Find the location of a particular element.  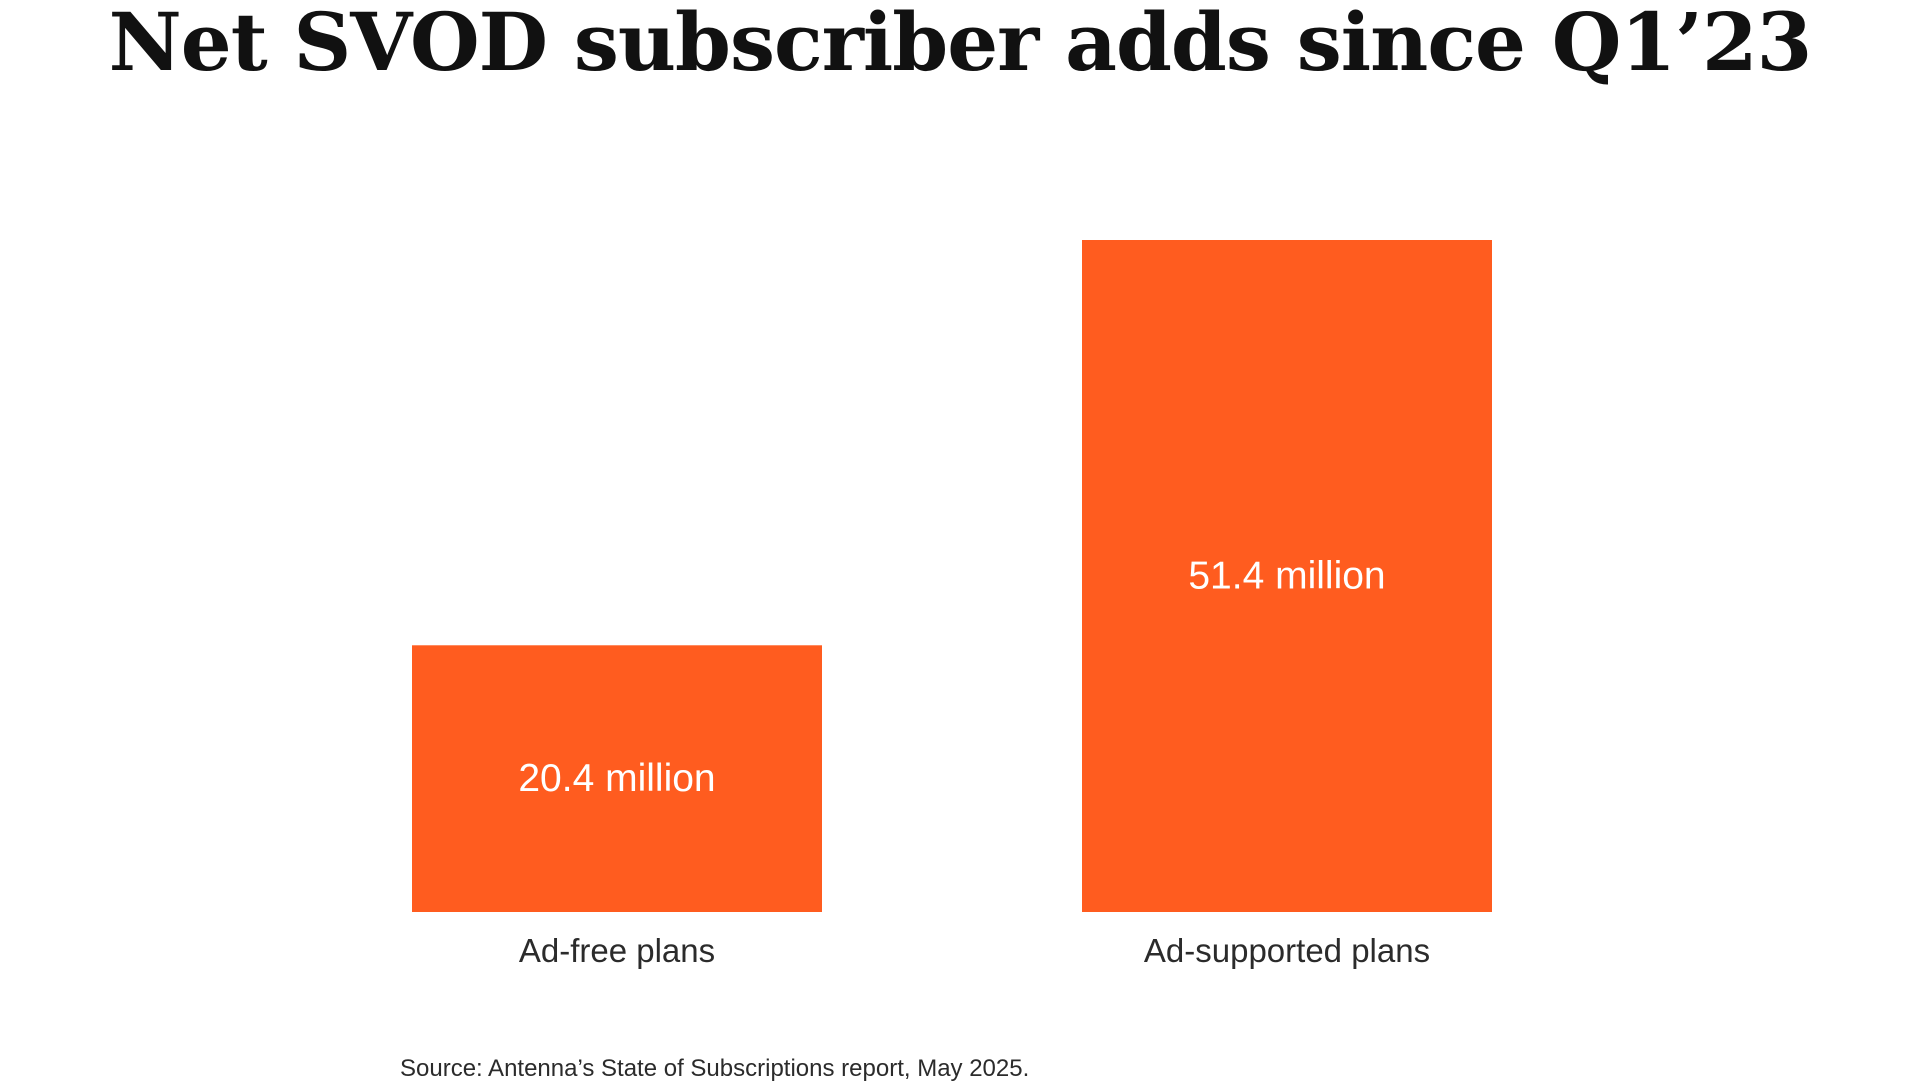

chart-title: Net SVOD subscriber adds since Q1’23 is located at coordinates (960, 44).